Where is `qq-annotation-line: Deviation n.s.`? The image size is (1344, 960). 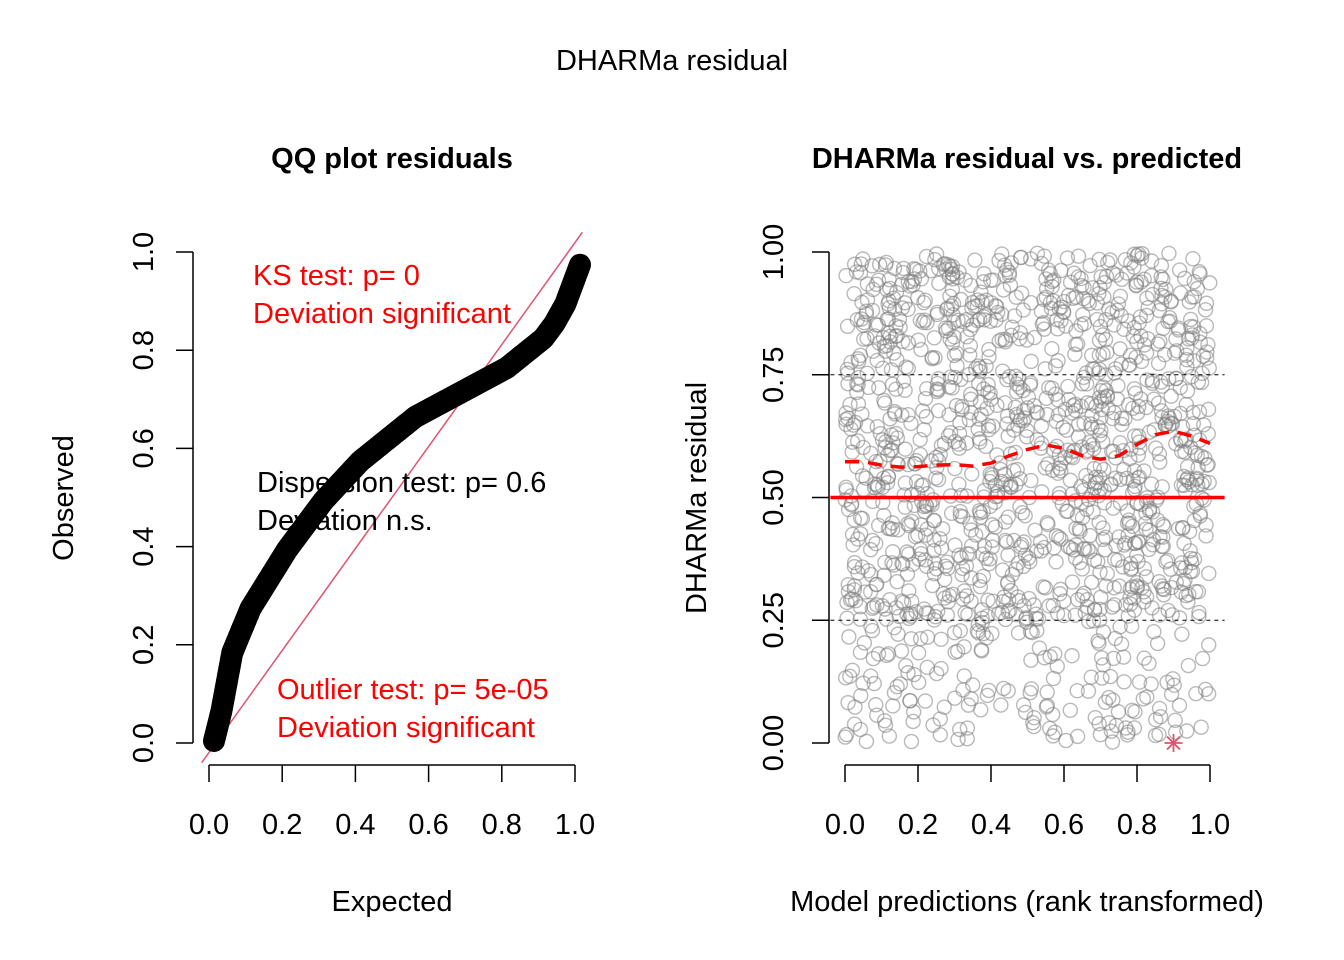 qq-annotation-line: Deviation n.s. is located at coordinates (345, 521).